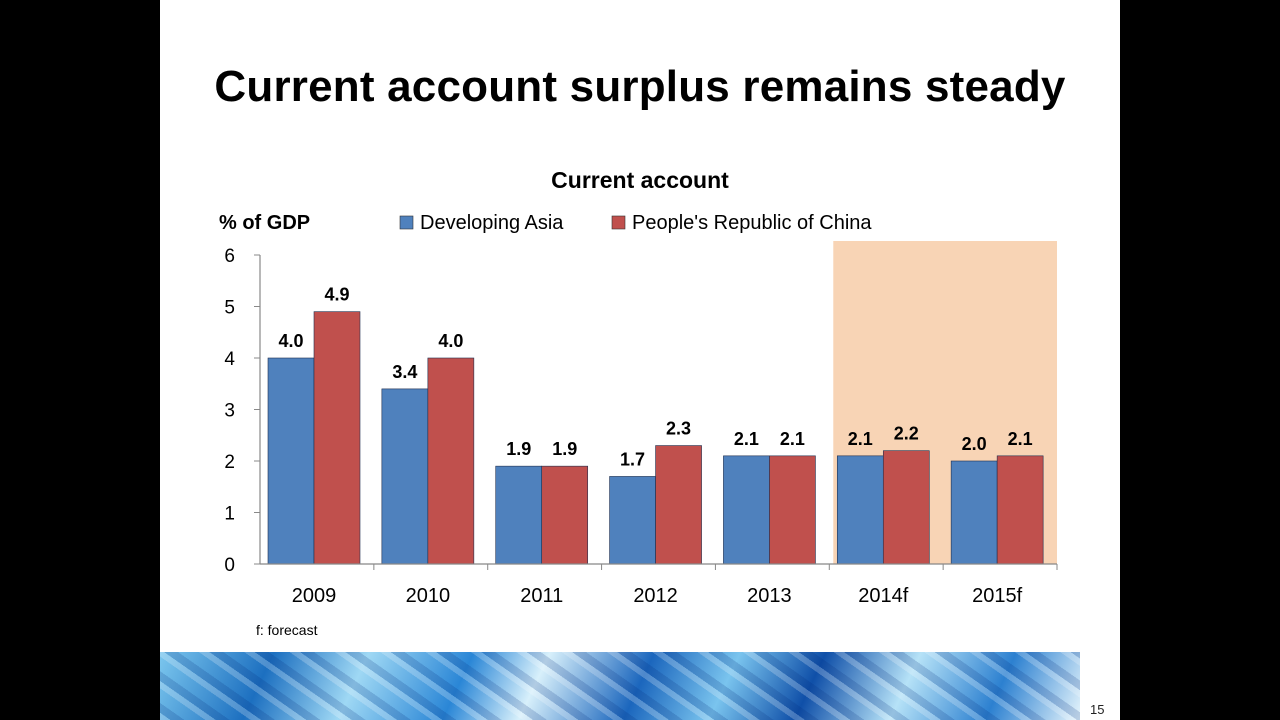 This screenshot has width=1280, height=720. Describe the element at coordinates (1097, 709) in the screenshot. I see `page-number: 15` at that location.